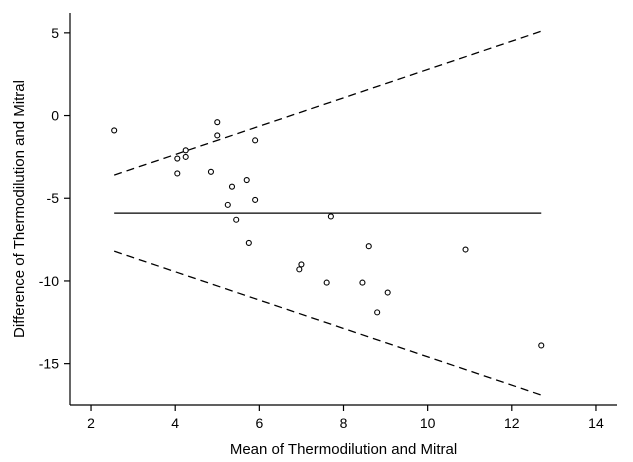  I want to click on x-tick-label: 14, so click(596, 423).